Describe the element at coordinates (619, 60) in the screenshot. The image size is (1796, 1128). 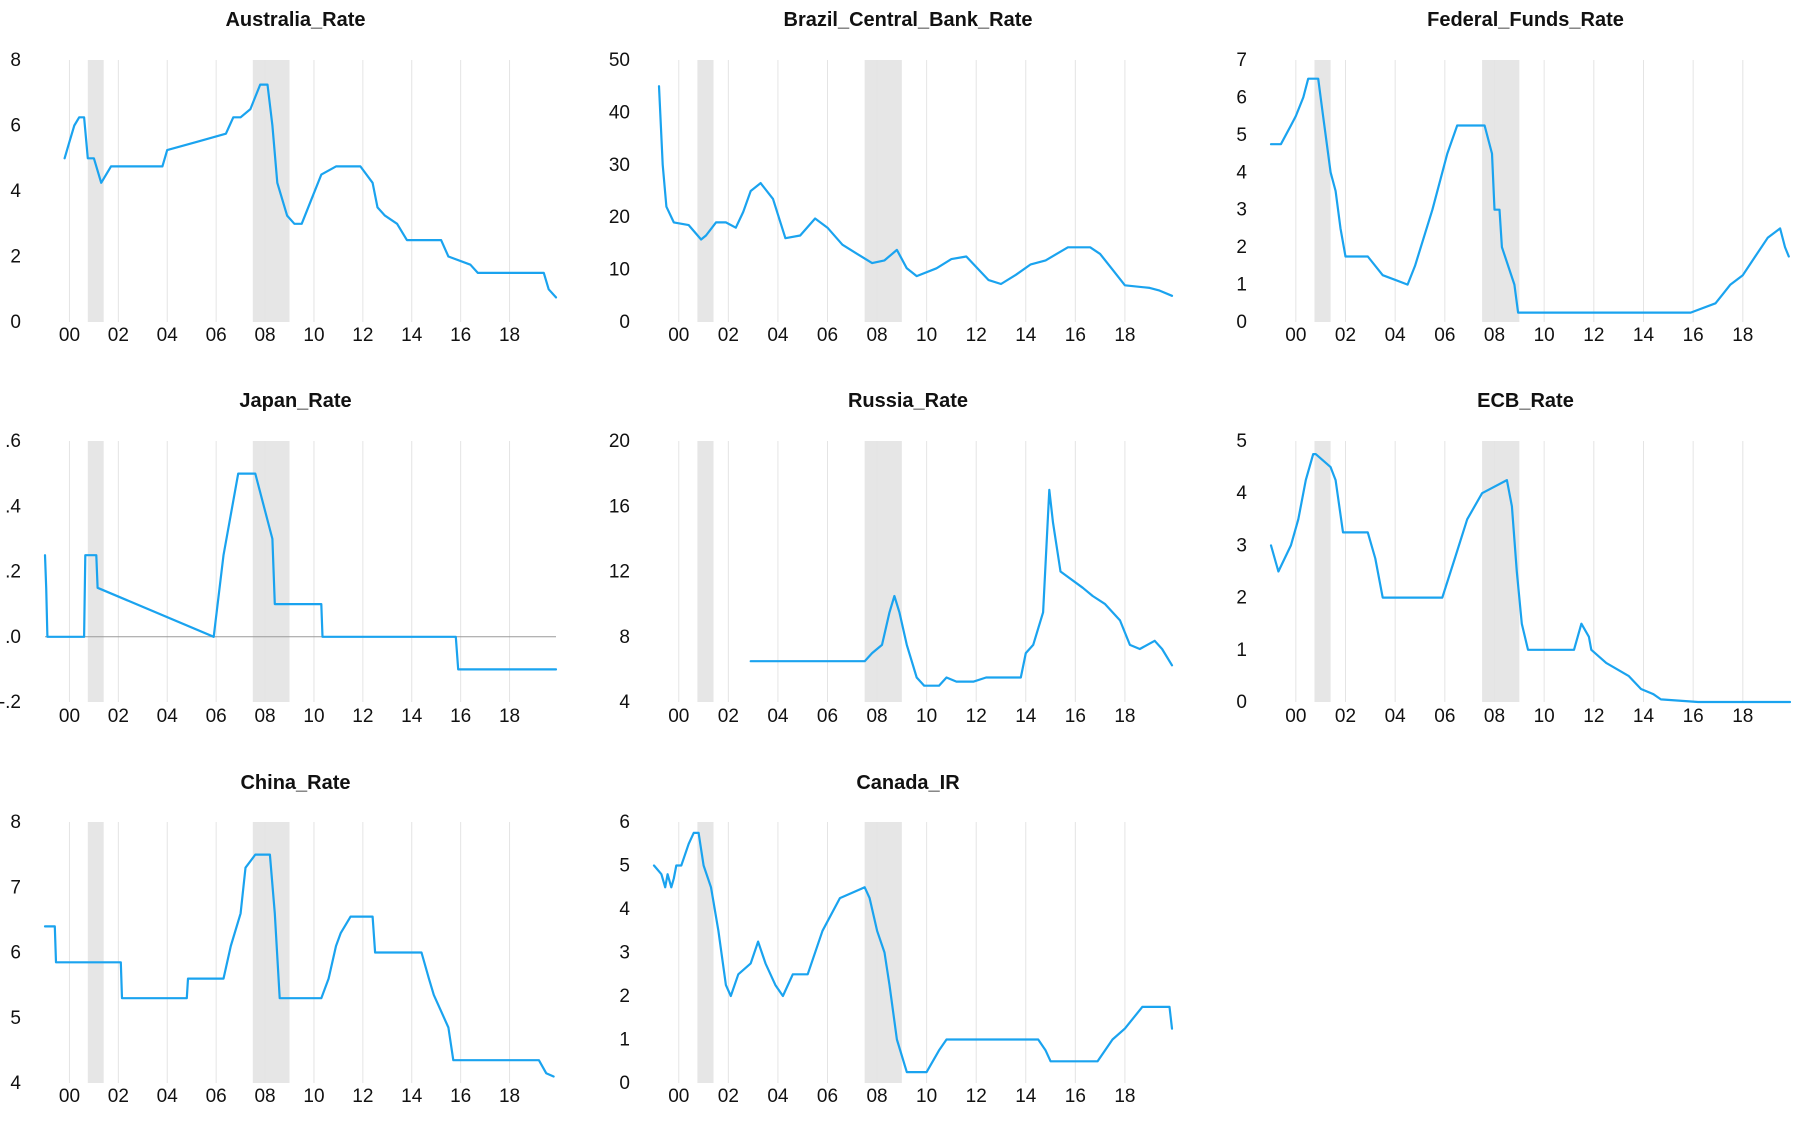
I see `y-tick-label: 50` at that location.